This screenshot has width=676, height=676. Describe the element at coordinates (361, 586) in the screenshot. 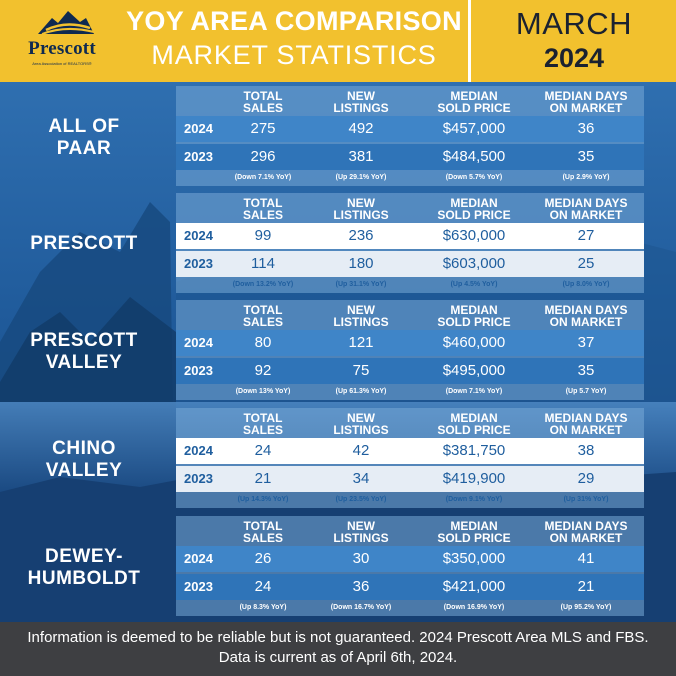

I see `new-listings-value: 36` at that location.